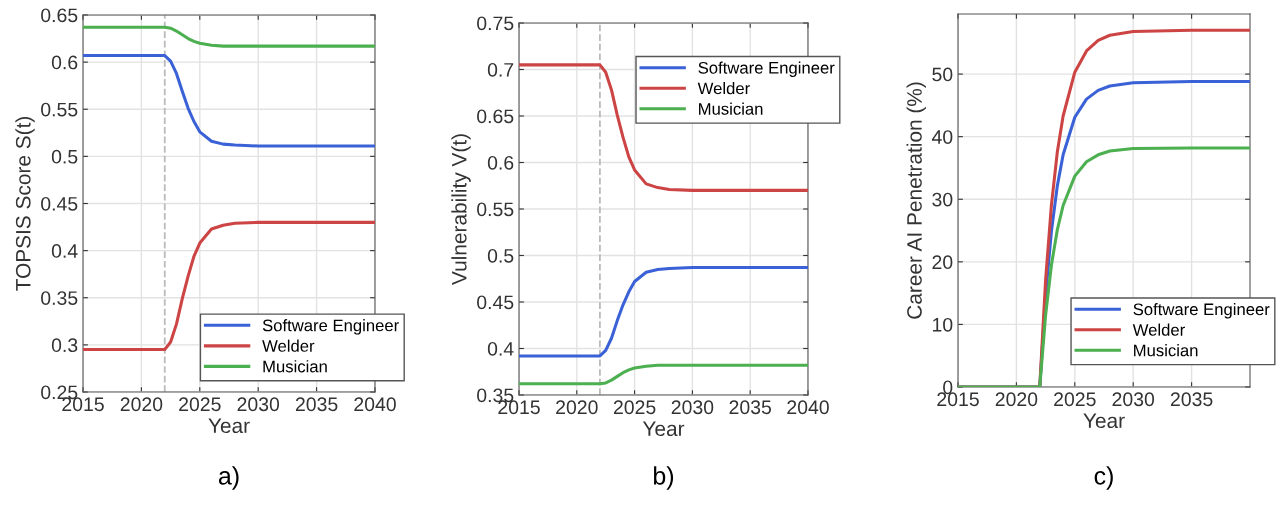  What do you see at coordinates (943, 324) in the screenshot?
I see `y-tick-label: 10` at bounding box center [943, 324].